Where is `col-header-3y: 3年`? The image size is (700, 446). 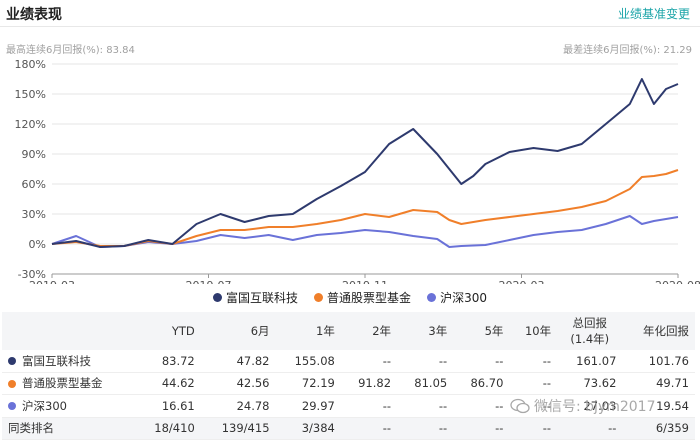 col-header-3y: 3年 is located at coordinates (425, 331).